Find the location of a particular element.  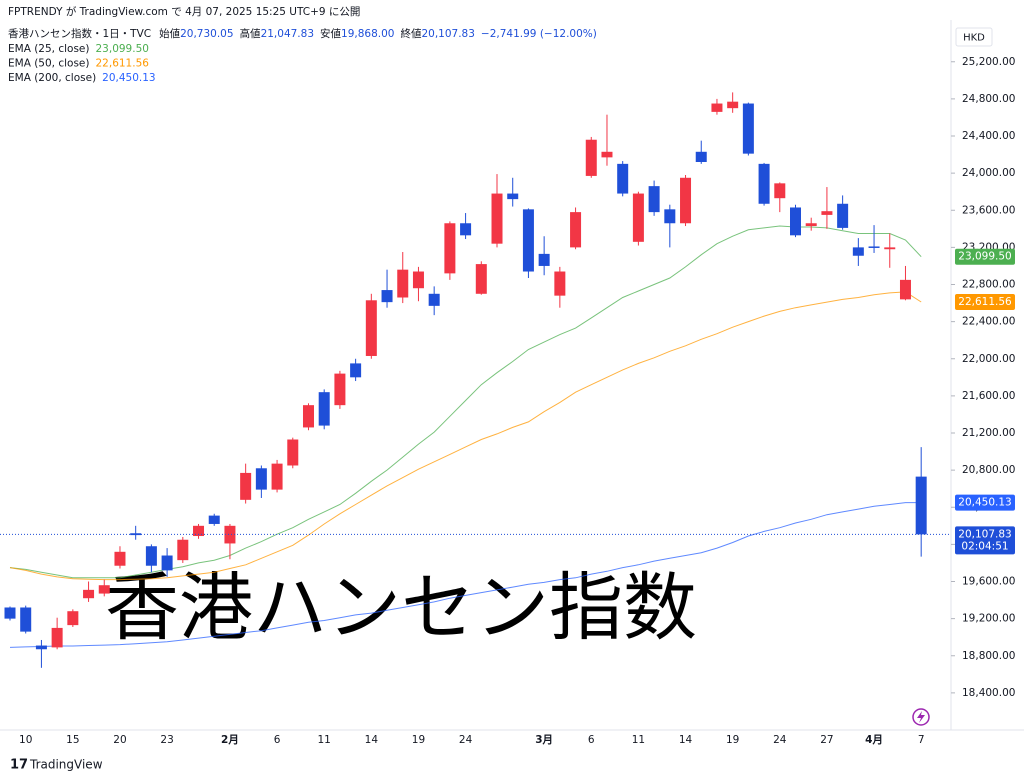

ema-legend: EMA (25, close) 23,099.50 is located at coordinates (78, 49).